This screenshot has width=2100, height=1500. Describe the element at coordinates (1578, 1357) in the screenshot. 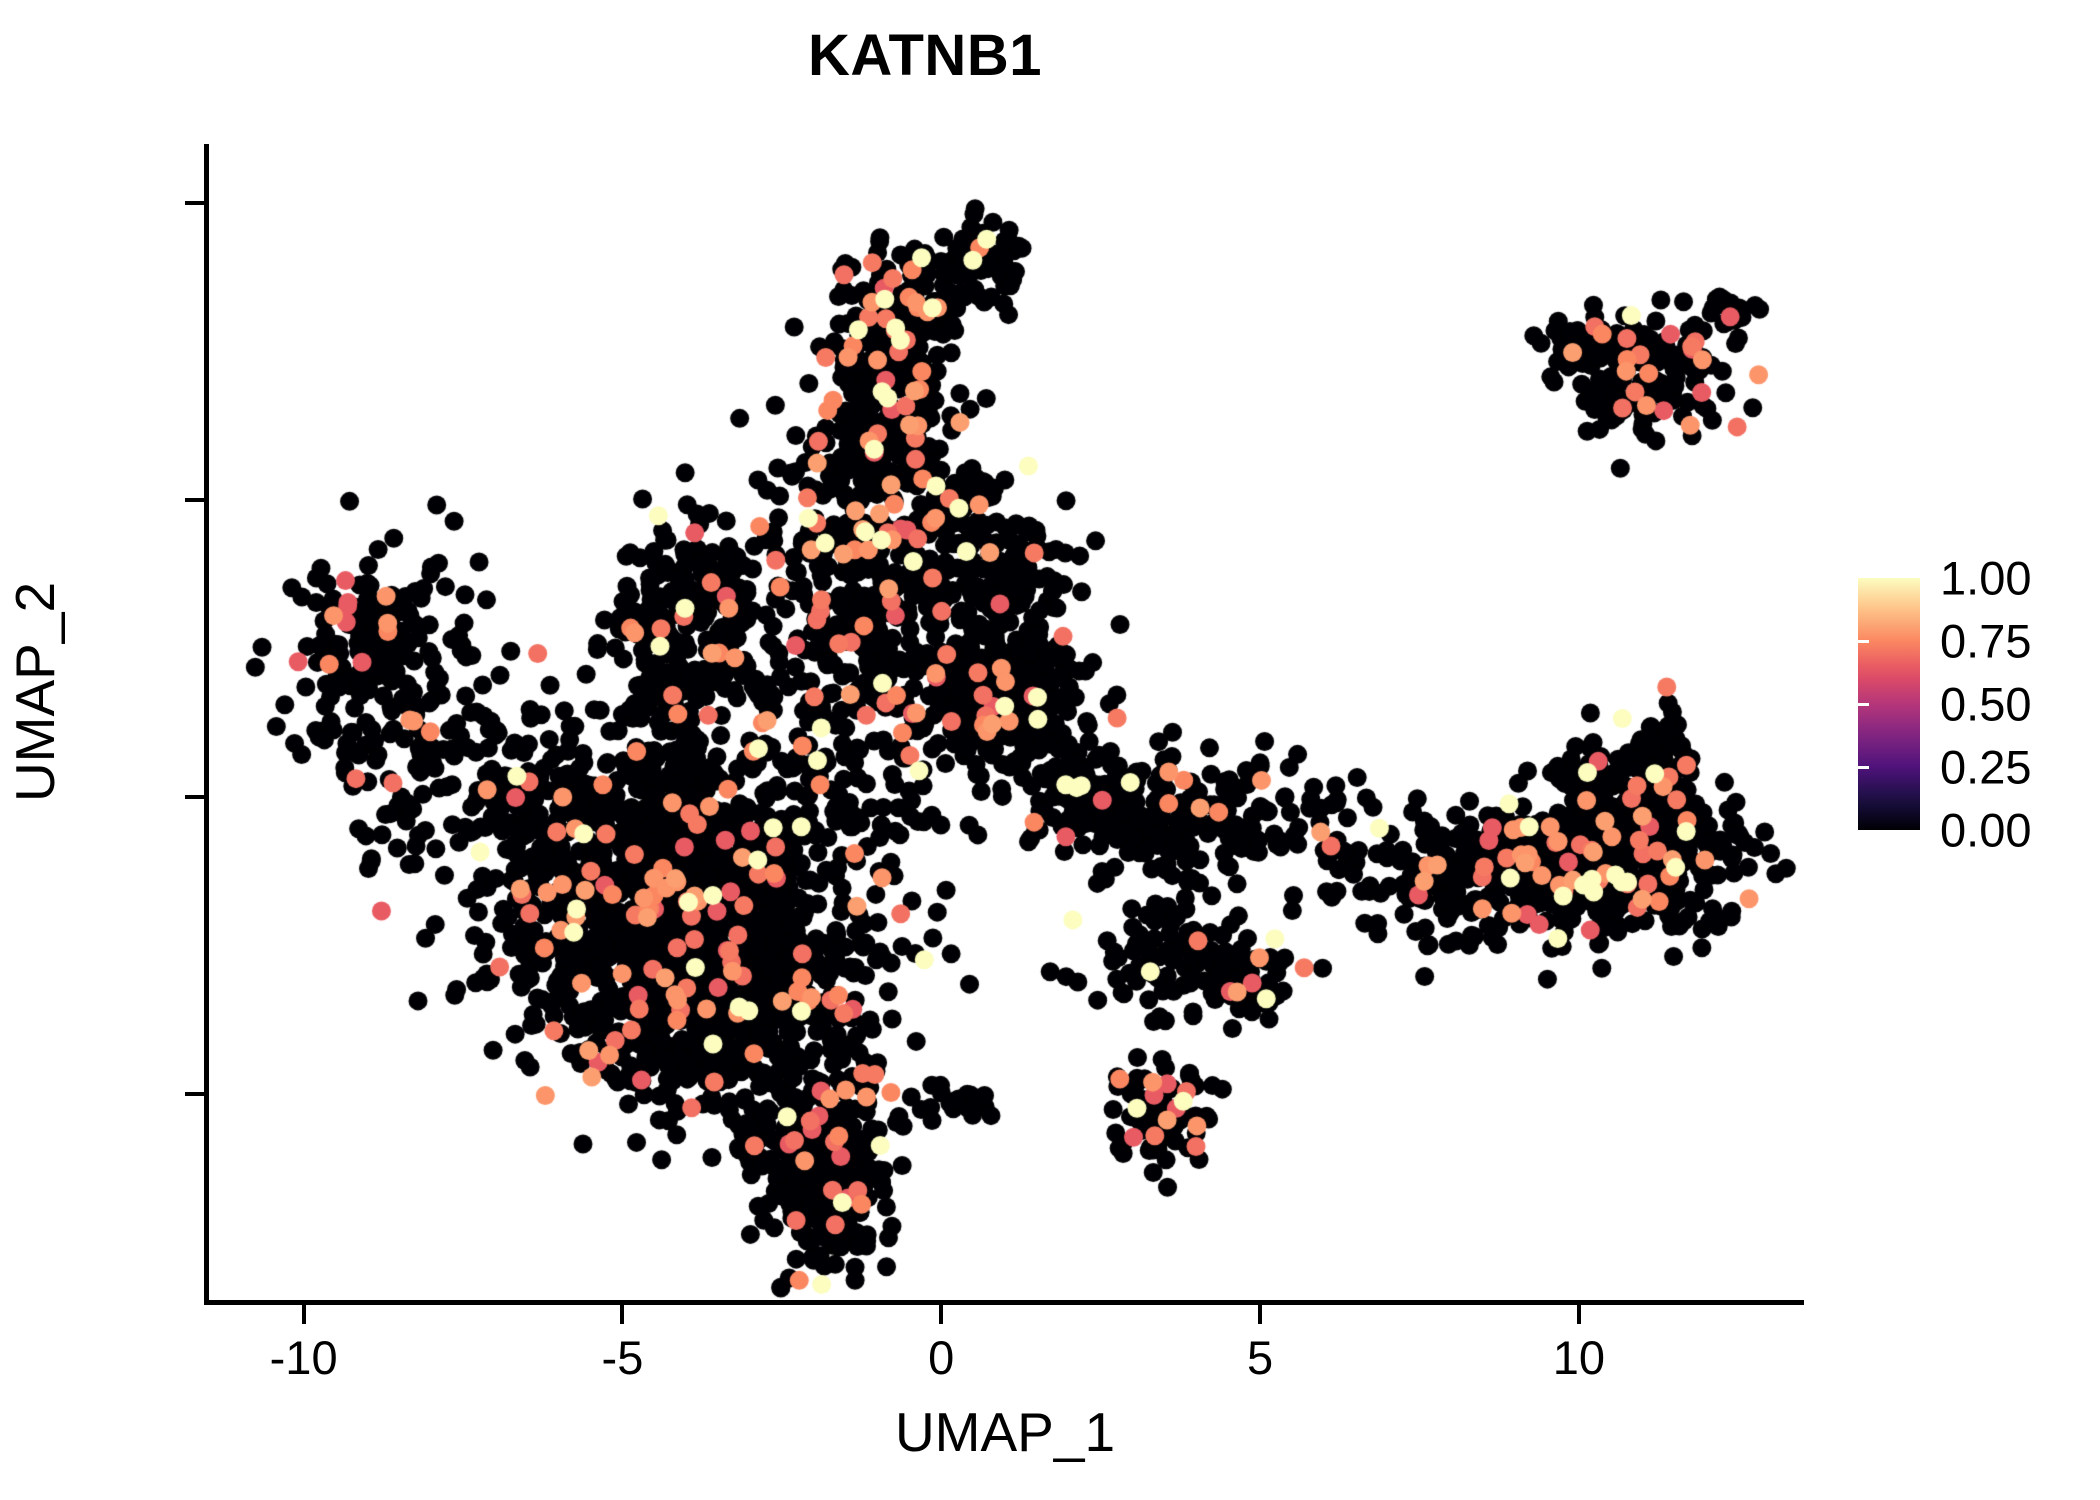

I see `x-tick-label: 10` at that location.